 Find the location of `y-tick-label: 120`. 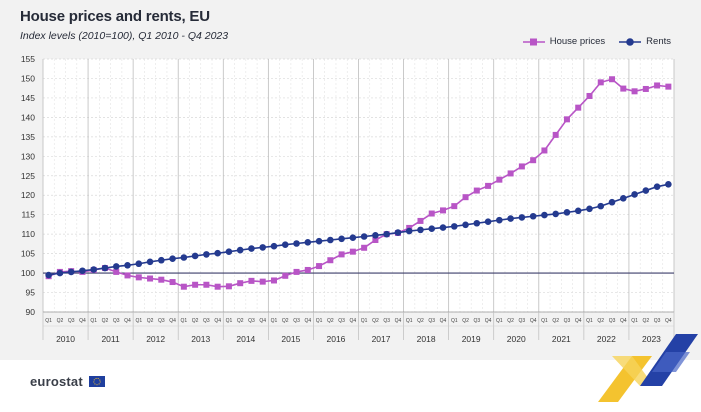

y-tick-label: 120 is located at coordinates (28, 195).